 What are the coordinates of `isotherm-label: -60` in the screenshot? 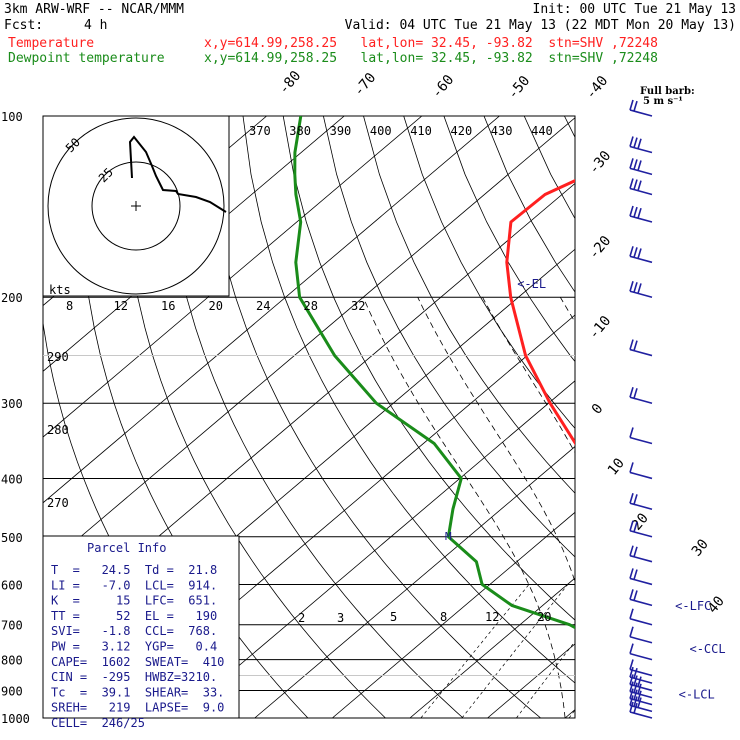 It's located at (443, 87).